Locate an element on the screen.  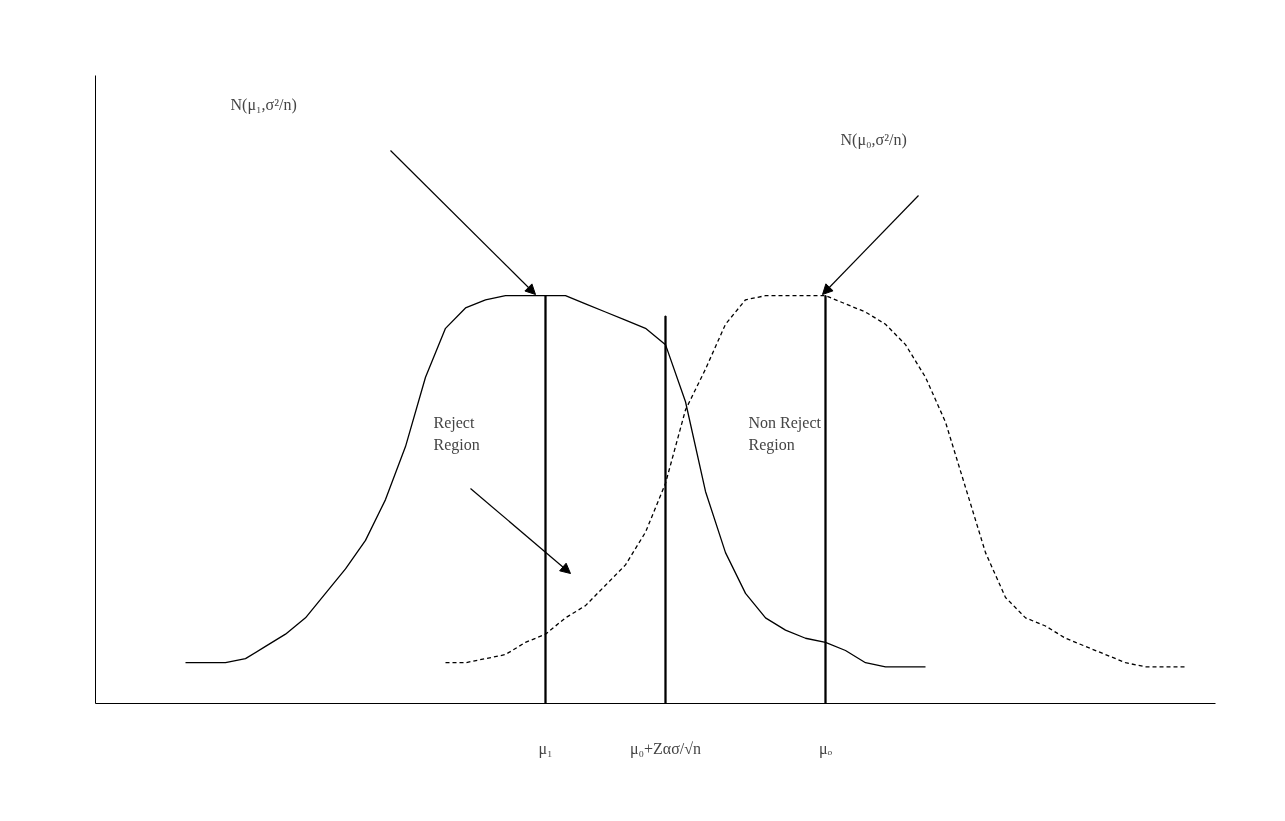
text: N(μ₁,σ²/n) is located at coordinates (263, 104).